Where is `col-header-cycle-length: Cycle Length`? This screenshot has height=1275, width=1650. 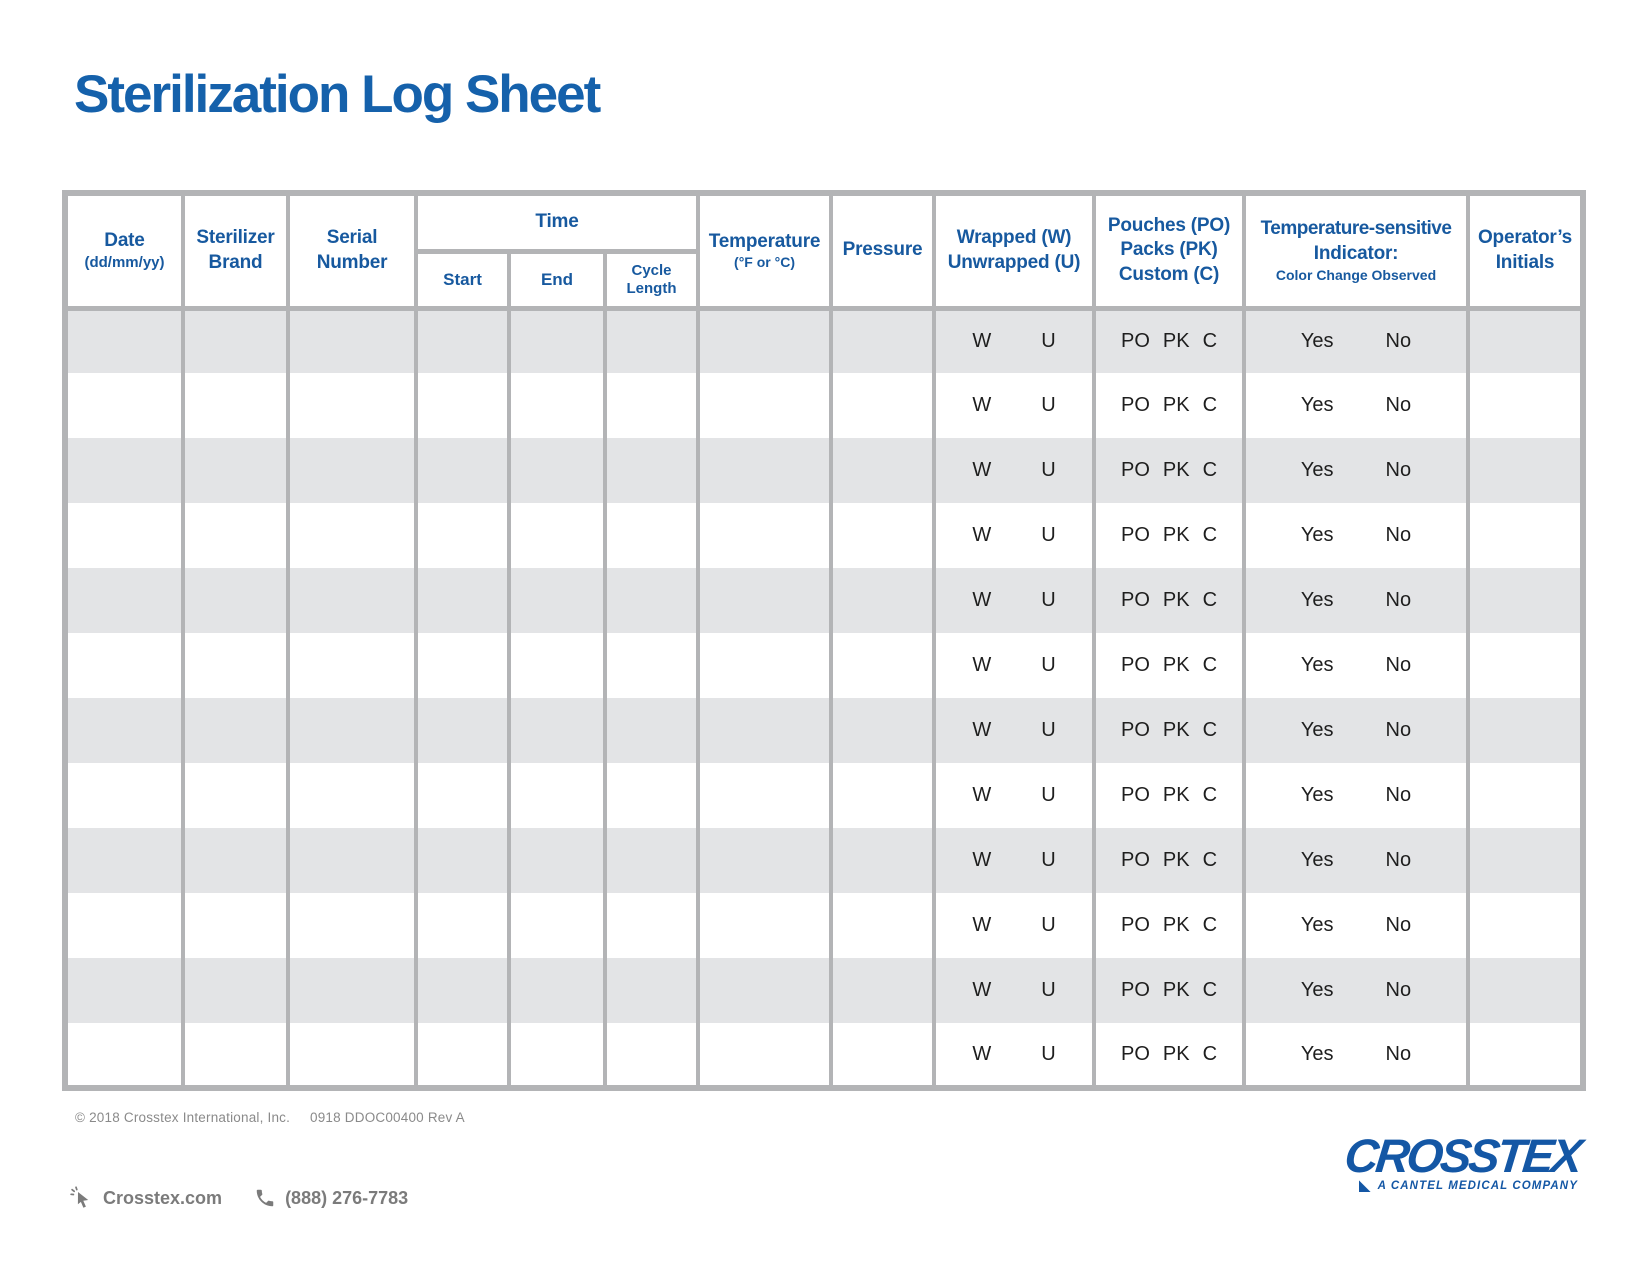
col-header-cycle-length: Cycle Length is located at coordinates (651, 281).